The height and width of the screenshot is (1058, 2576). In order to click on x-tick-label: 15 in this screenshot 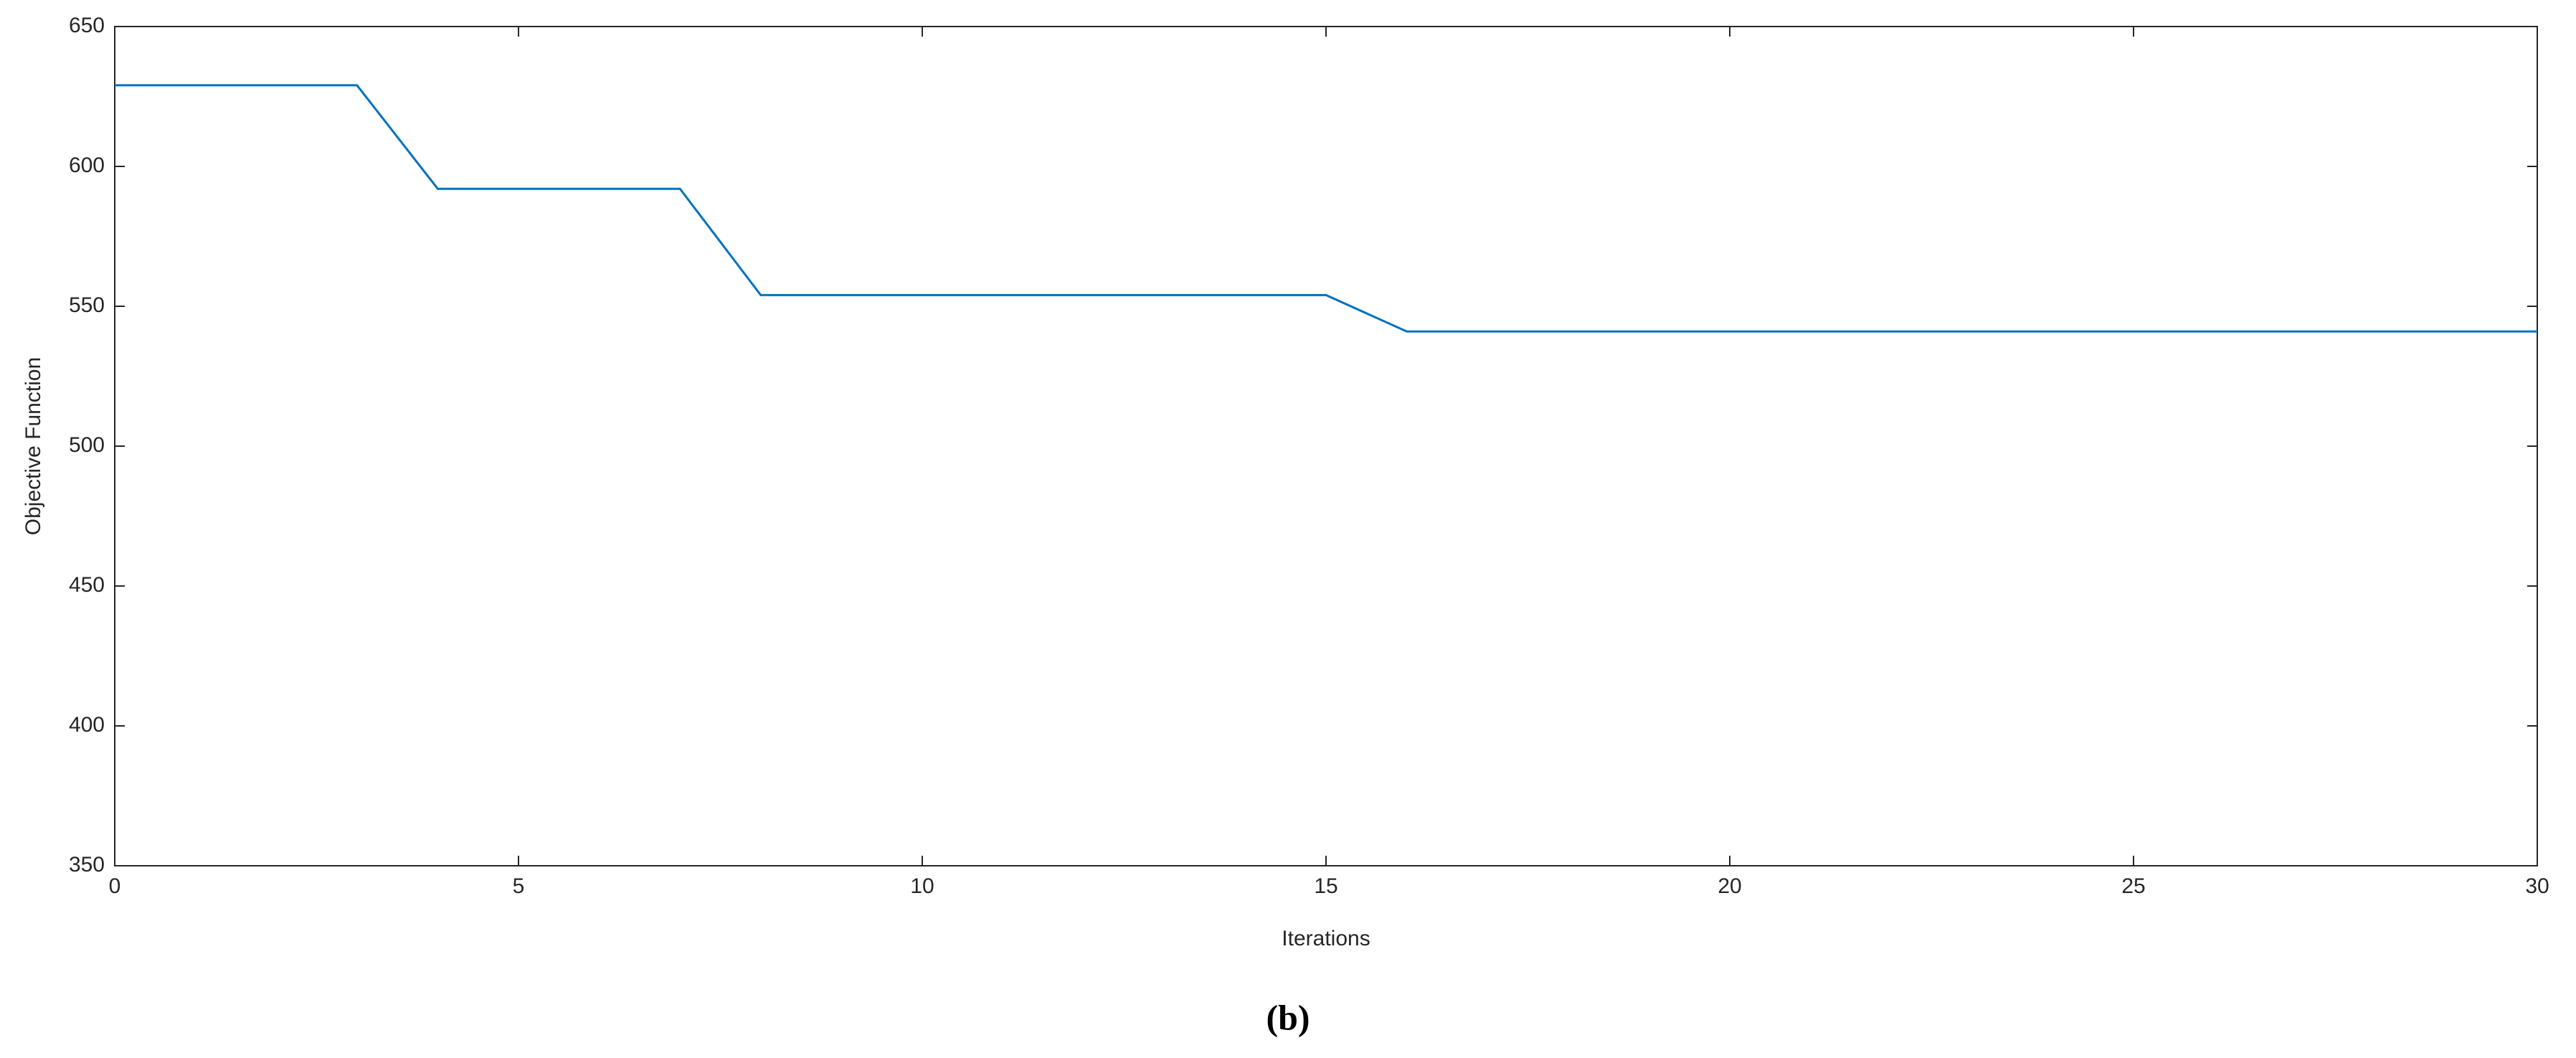, I will do `click(1325, 886)`.